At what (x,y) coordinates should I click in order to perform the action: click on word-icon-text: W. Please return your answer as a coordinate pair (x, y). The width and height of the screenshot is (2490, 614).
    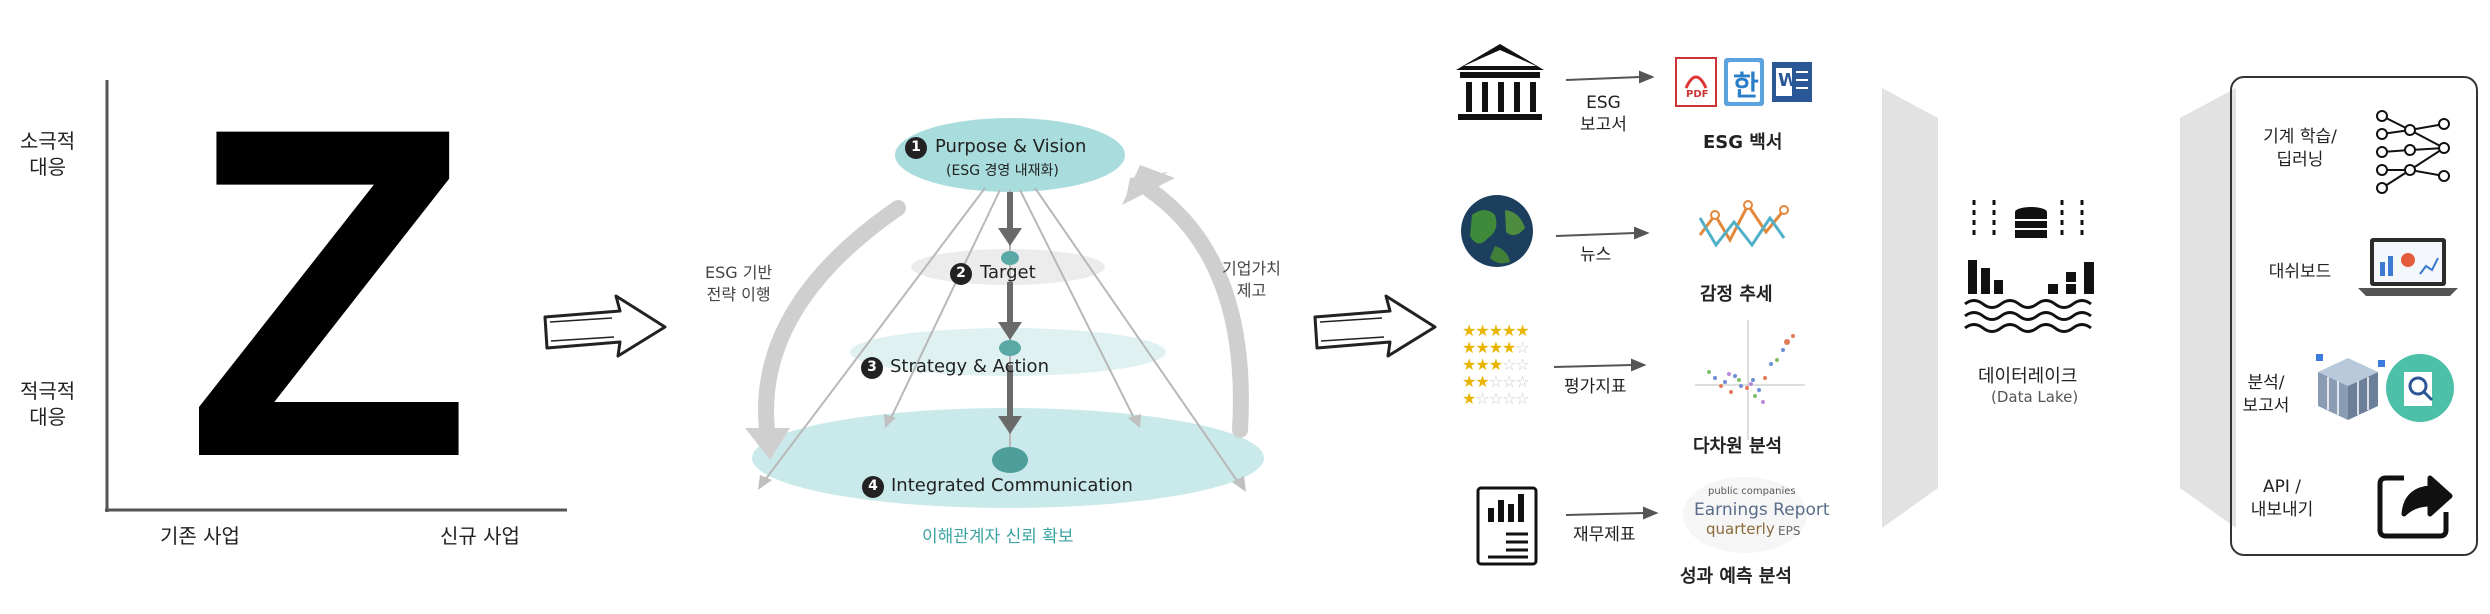
    Looking at the image, I should click on (1788, 80).